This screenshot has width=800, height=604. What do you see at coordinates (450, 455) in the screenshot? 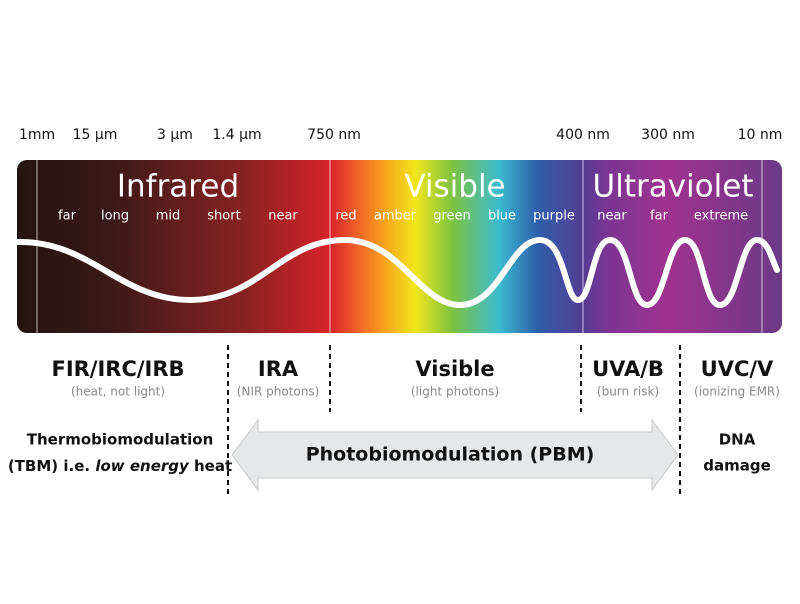
I see `pbm-label: Photobiomodulation (PBM)` at bounding box center [450, 455].